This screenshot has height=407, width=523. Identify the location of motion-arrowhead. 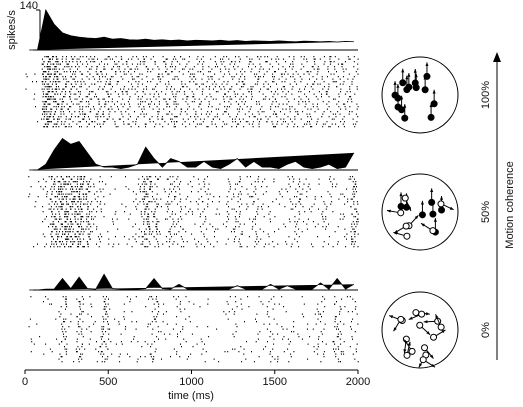
(433, 365).